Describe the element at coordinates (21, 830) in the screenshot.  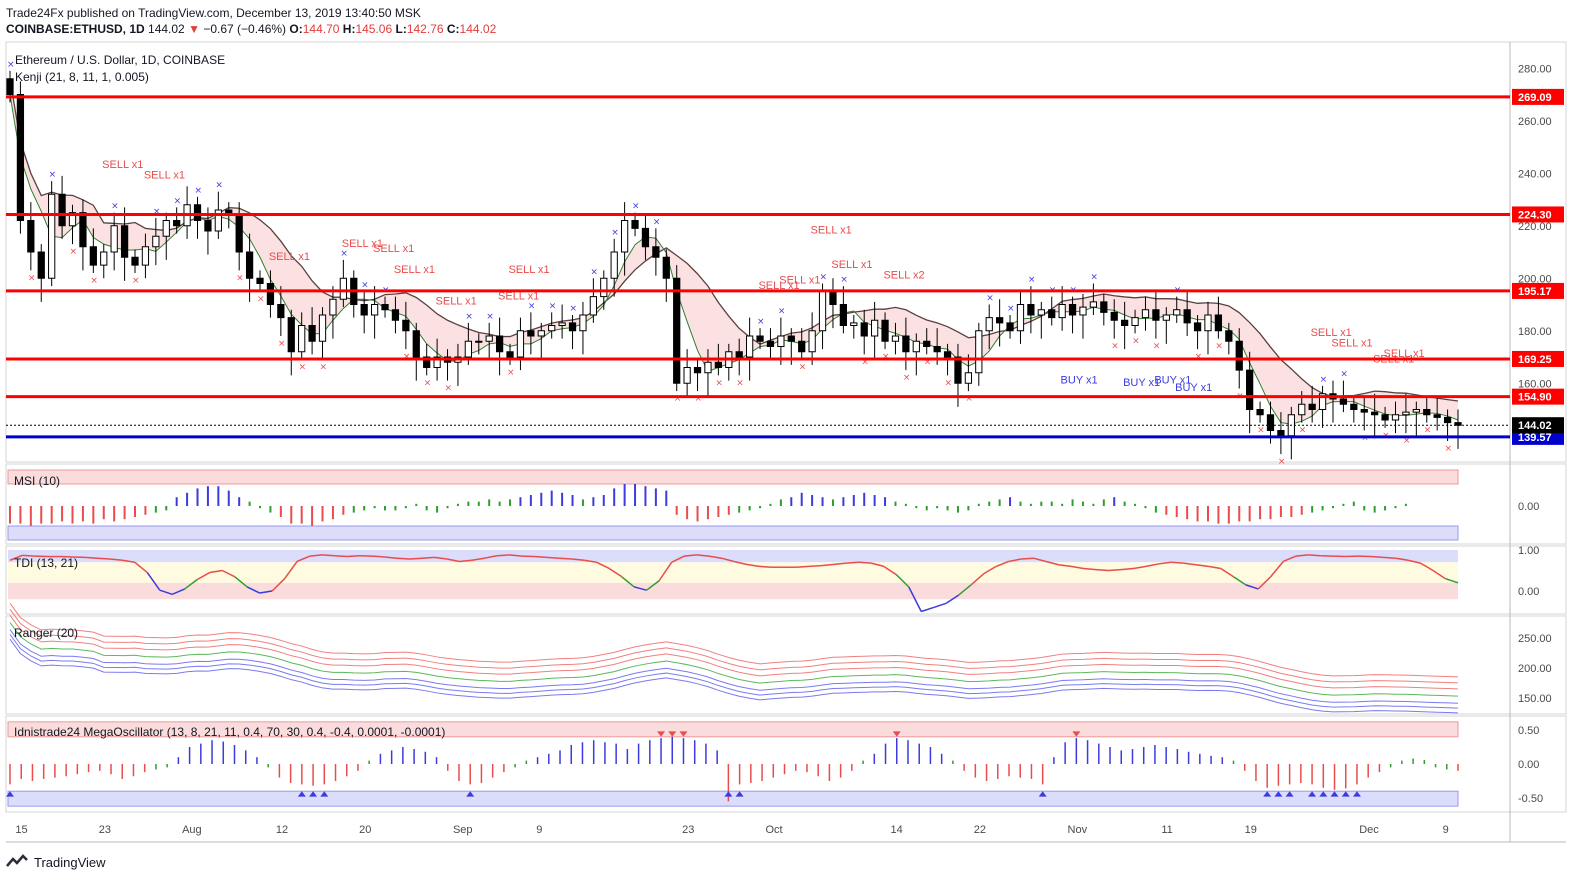
I see `time-tick-label: 15` at that location.